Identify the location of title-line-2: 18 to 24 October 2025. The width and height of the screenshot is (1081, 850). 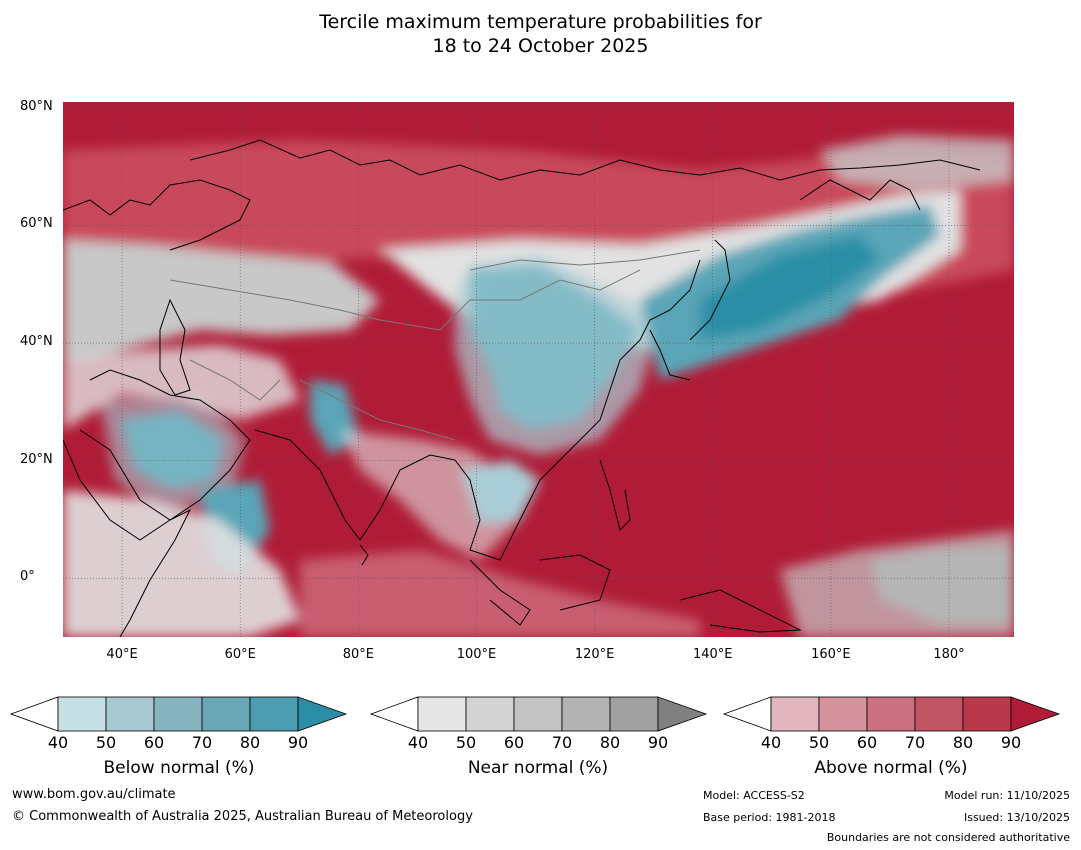
(540, 46).